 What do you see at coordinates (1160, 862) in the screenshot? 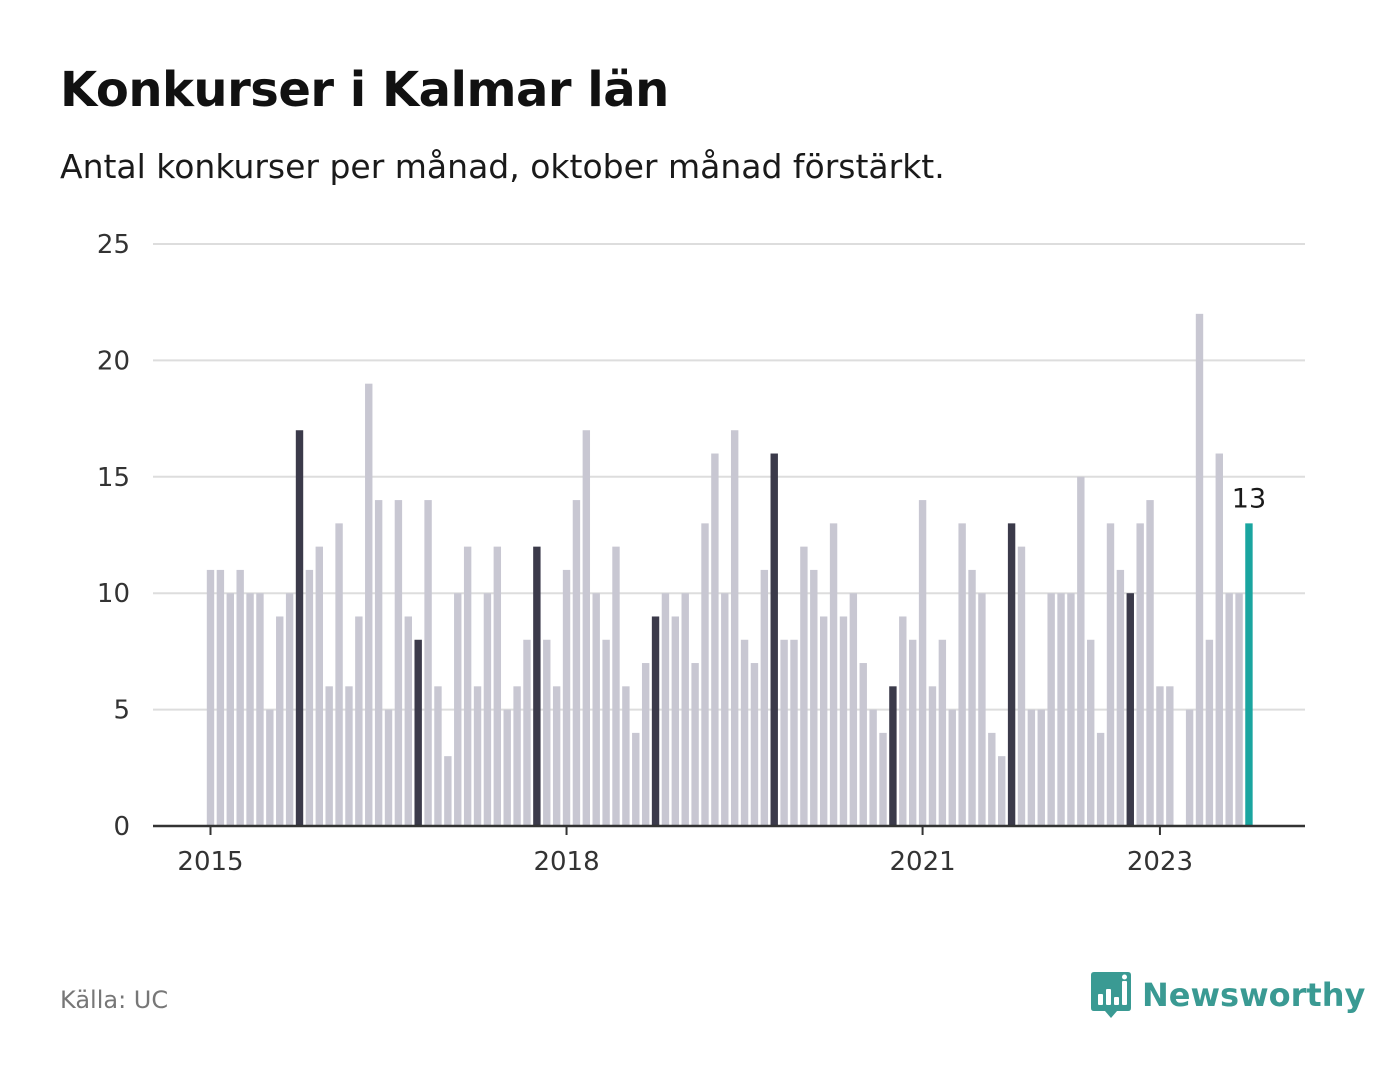
I see `x-tick-label: 2023` at bounding box center [1160, 862].